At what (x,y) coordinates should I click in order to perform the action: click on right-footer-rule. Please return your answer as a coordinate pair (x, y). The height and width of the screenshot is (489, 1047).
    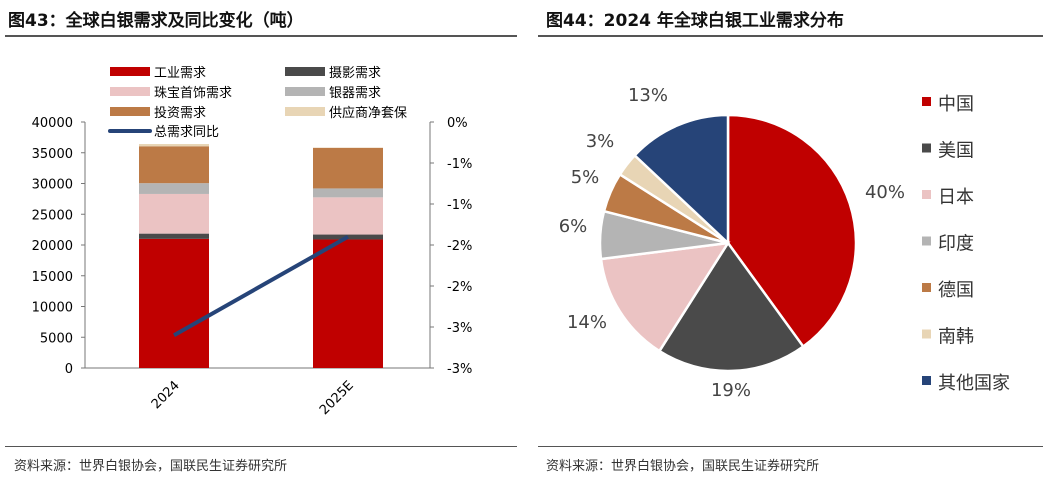
    Looking at the image, I should click on (790, 446).